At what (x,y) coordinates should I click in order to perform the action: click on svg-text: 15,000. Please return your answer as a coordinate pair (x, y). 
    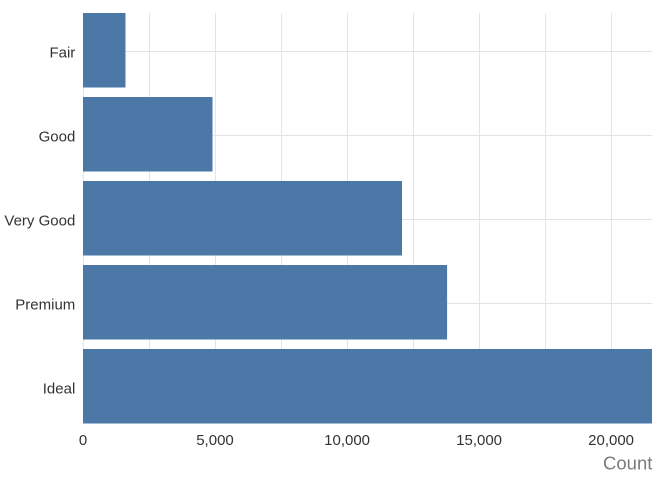
    Looking at the image, I should click on (479, 440).